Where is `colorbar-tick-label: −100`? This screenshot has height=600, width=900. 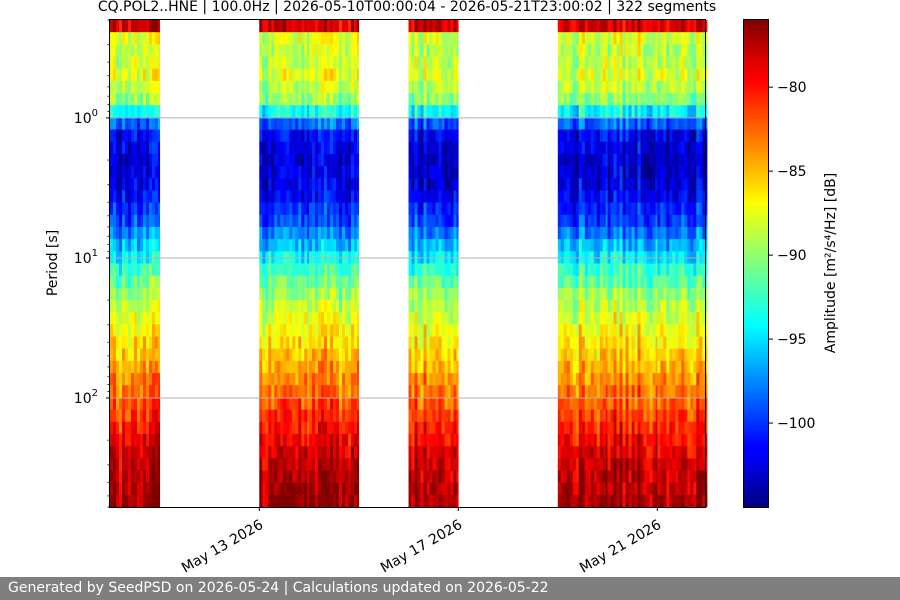 colorbar-tick-label: −100 is located at coordinates (796, 424).